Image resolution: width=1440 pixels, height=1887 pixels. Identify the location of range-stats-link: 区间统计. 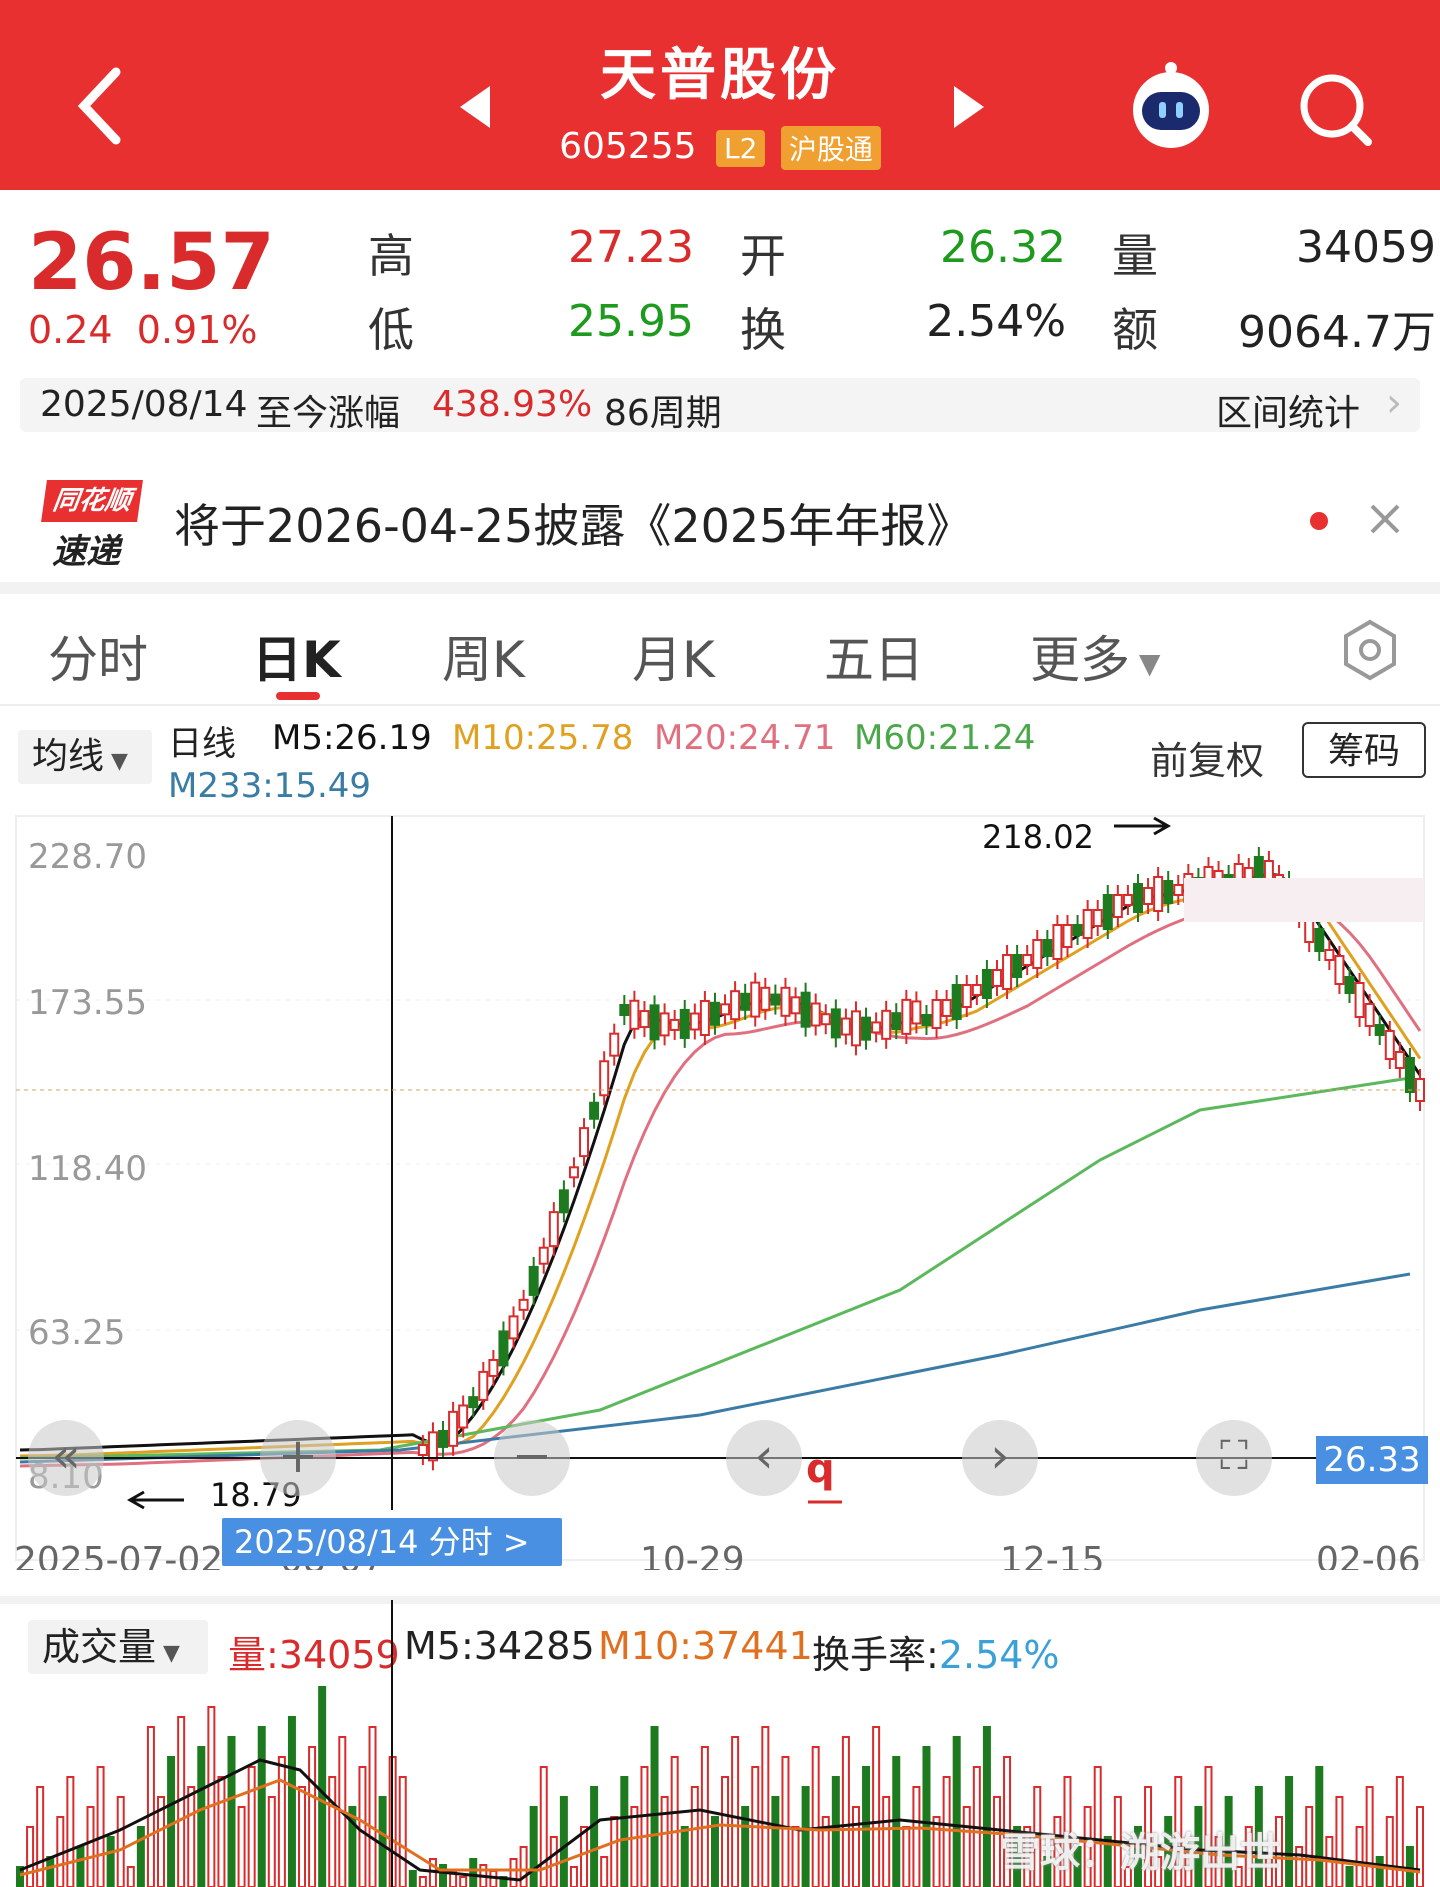
(1288, 413).